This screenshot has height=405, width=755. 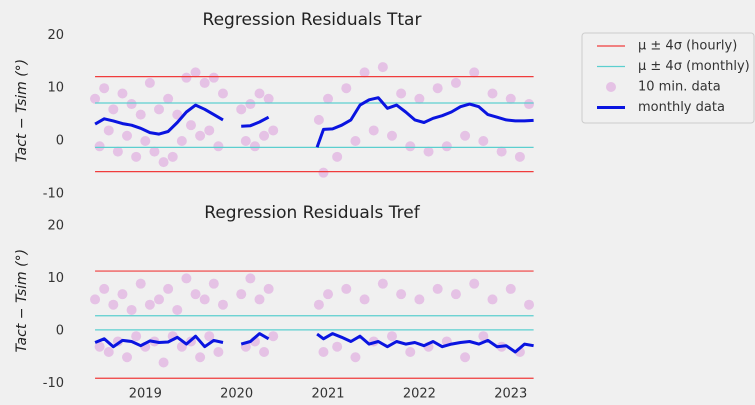 What do you see at coordinates (687, 46) in the screenshot?
I see `legend-label: μ ± 4σ (hourly)` at bounding box center [687, 46].